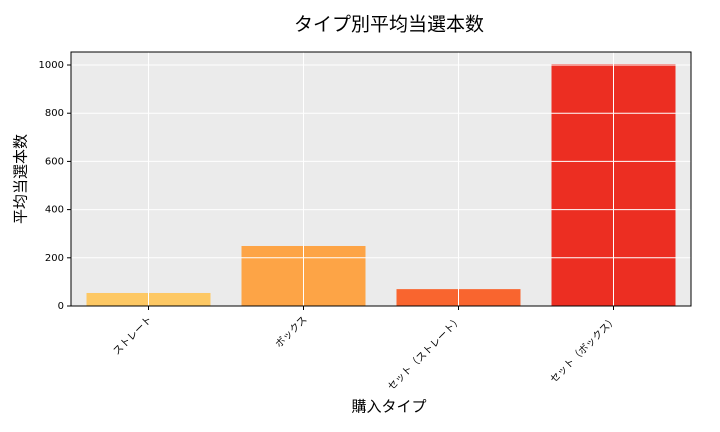 The image size is (720, 432). I want to click on y-tick-label: 1000, so click(51, 65).